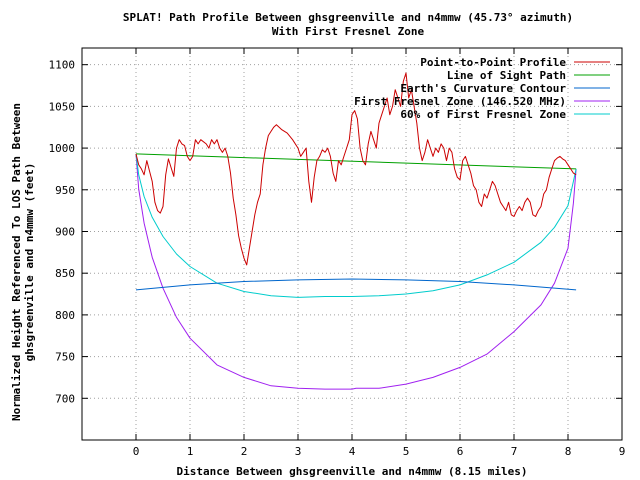 The image size is (640, 480). What do you see at coordinates (62, 106) in the screenshot?
I see `y-tick-label: 1050` at bounding box center [62, 106].